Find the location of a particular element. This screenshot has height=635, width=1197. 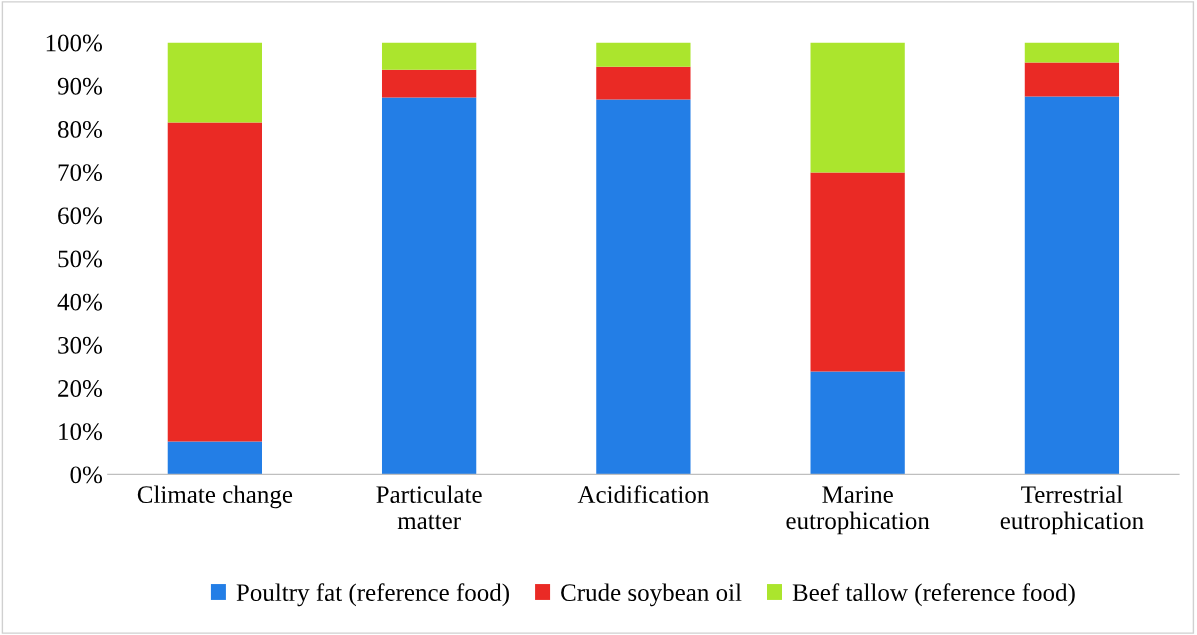

y-tick-label: 10% is located at coordinates (81, 432).